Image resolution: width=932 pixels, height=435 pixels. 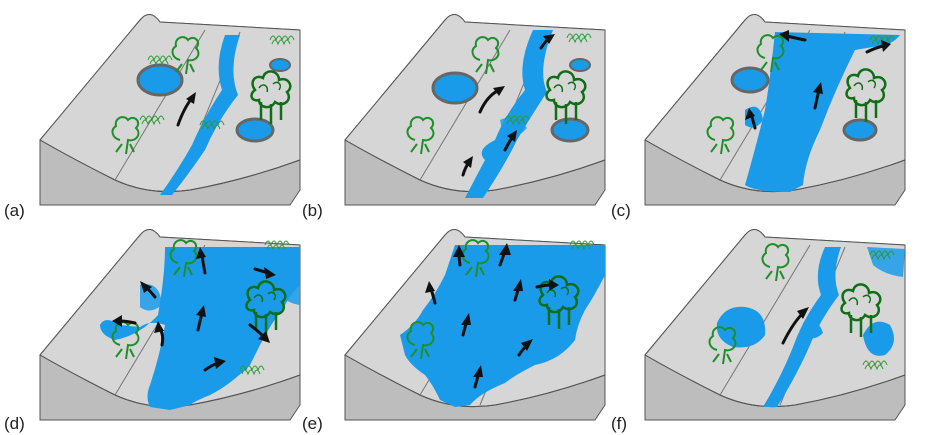 I want to click on panel-f: (f), so click(x=758, y=330).